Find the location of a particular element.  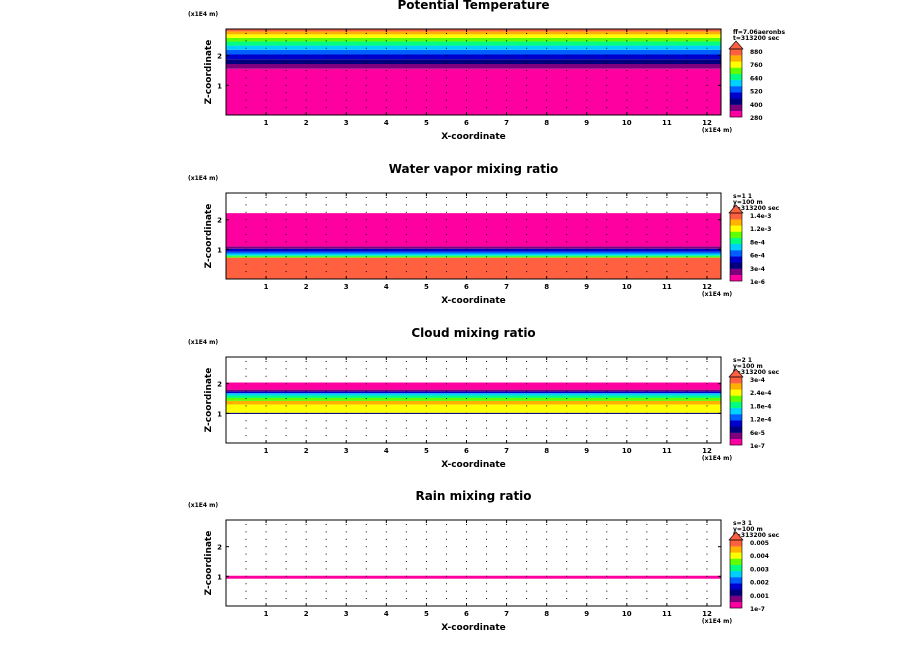

colorbar: 3e-4 2.4e-4 1.8e-4 1.2e-4 6e-5 1e-7 is located at coordinates (749, 409).